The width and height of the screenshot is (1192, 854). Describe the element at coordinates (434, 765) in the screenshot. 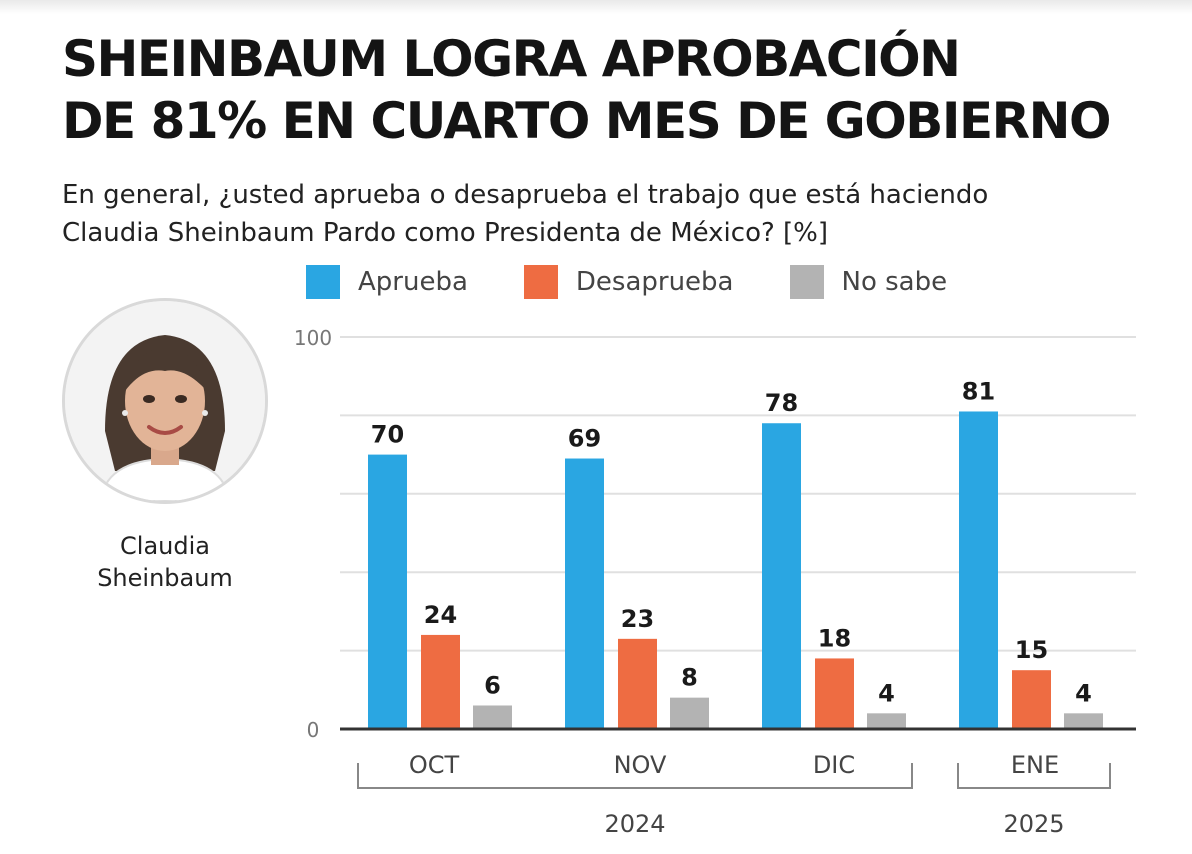

I see `x-tick-label: OCT` at that location.